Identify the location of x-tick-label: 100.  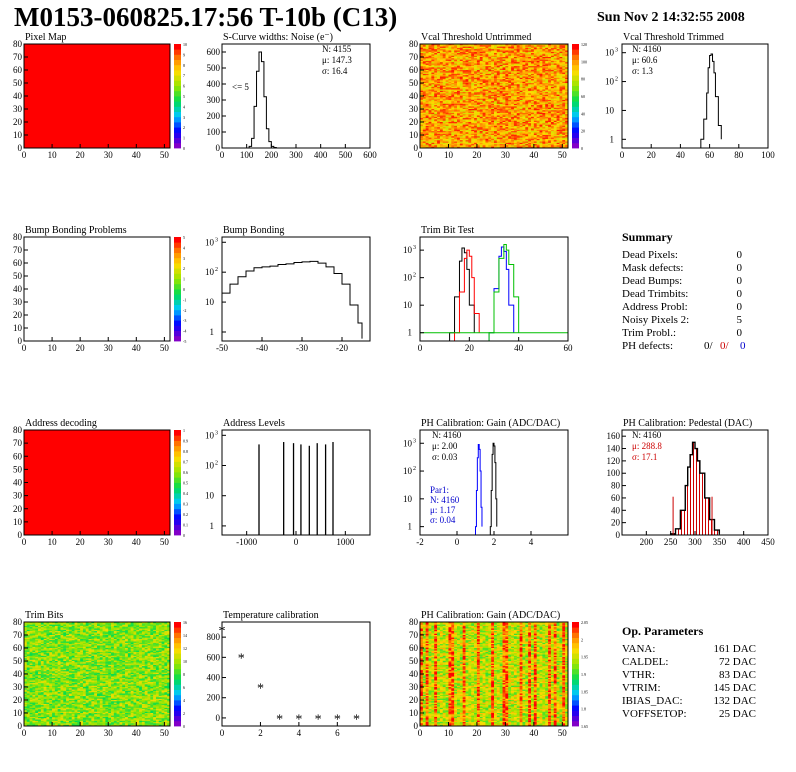
(247, 155).